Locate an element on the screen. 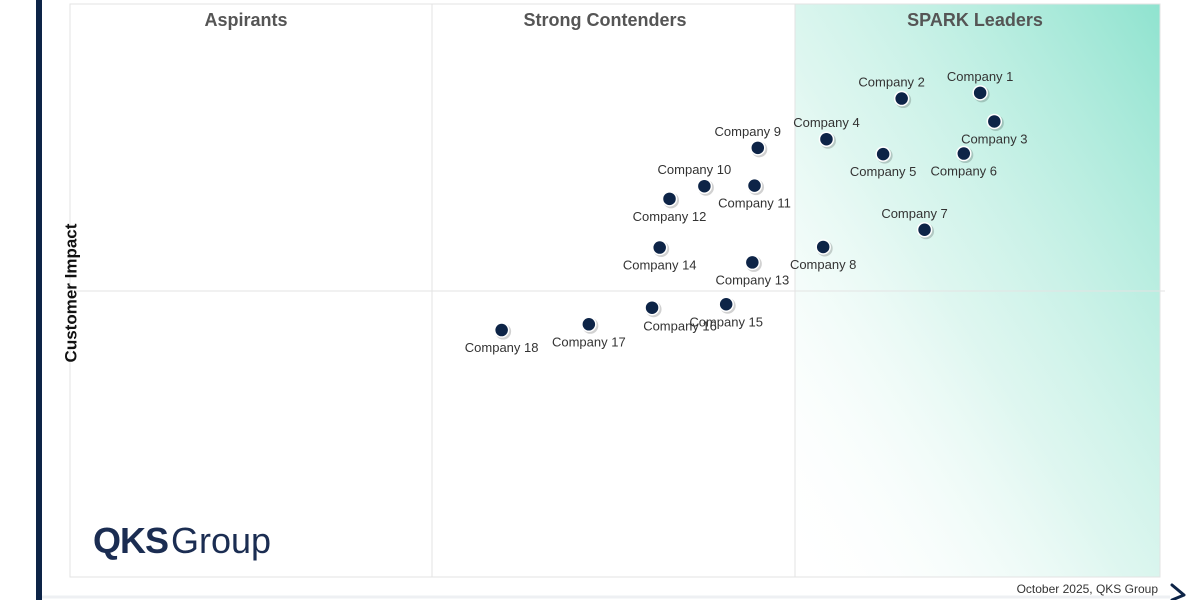 This screenshot has width=1200, height=600. quadrant-title-spark-leaders: SPARK Leaders is located at coordinates (975, 20).